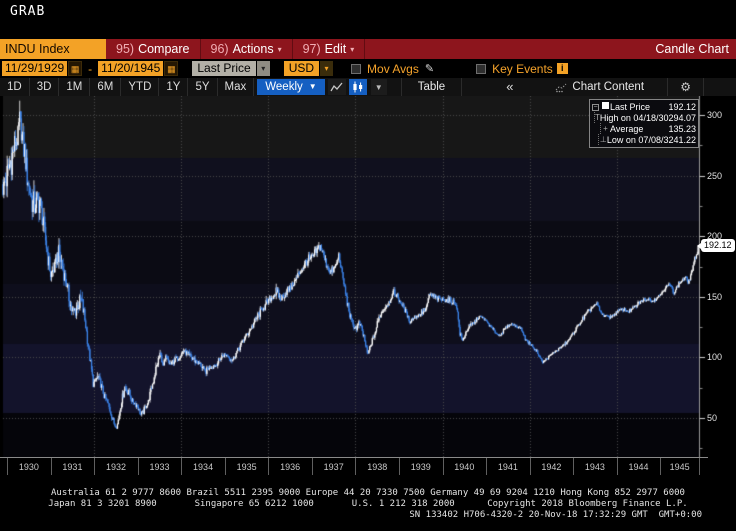  What do you see at coordinates (253, 49) in the screenshot?
I see `actions-label: Actions` at bounding box center [253, 49].